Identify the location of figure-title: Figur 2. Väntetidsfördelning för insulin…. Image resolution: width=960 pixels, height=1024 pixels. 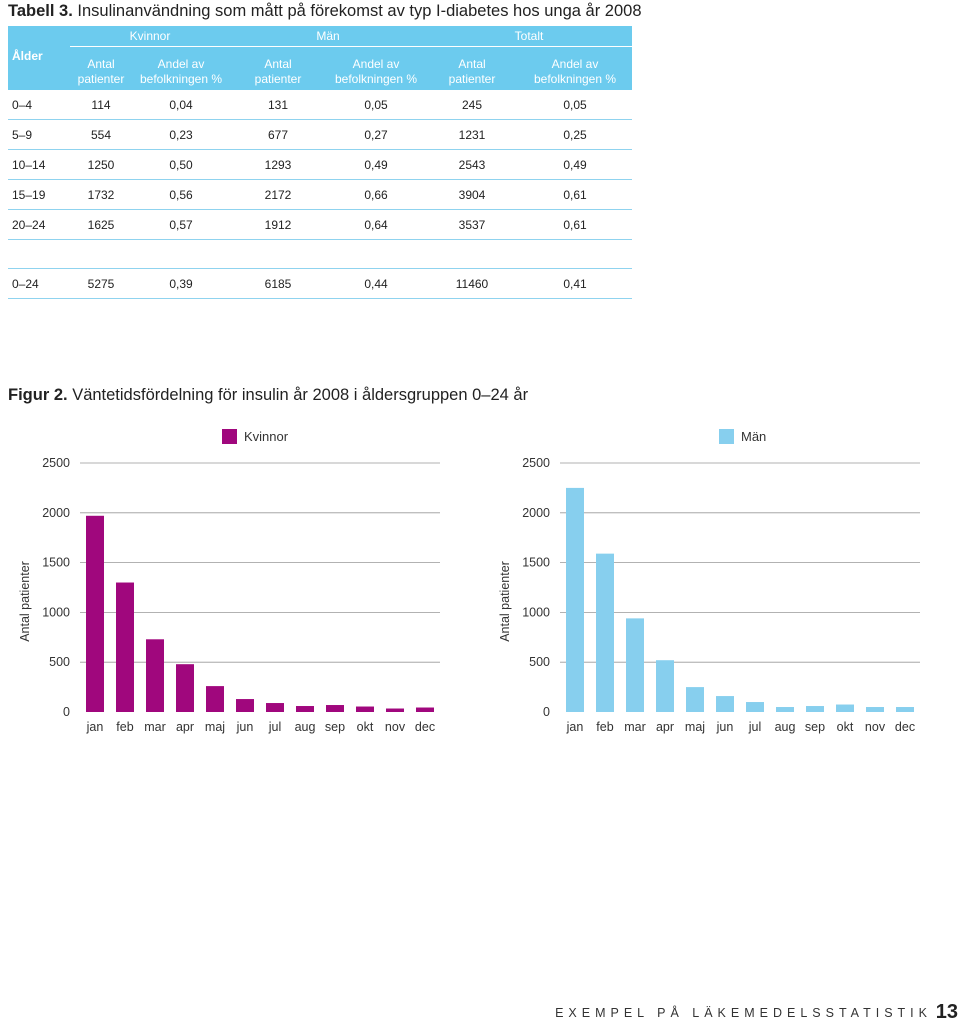
(268, 395).